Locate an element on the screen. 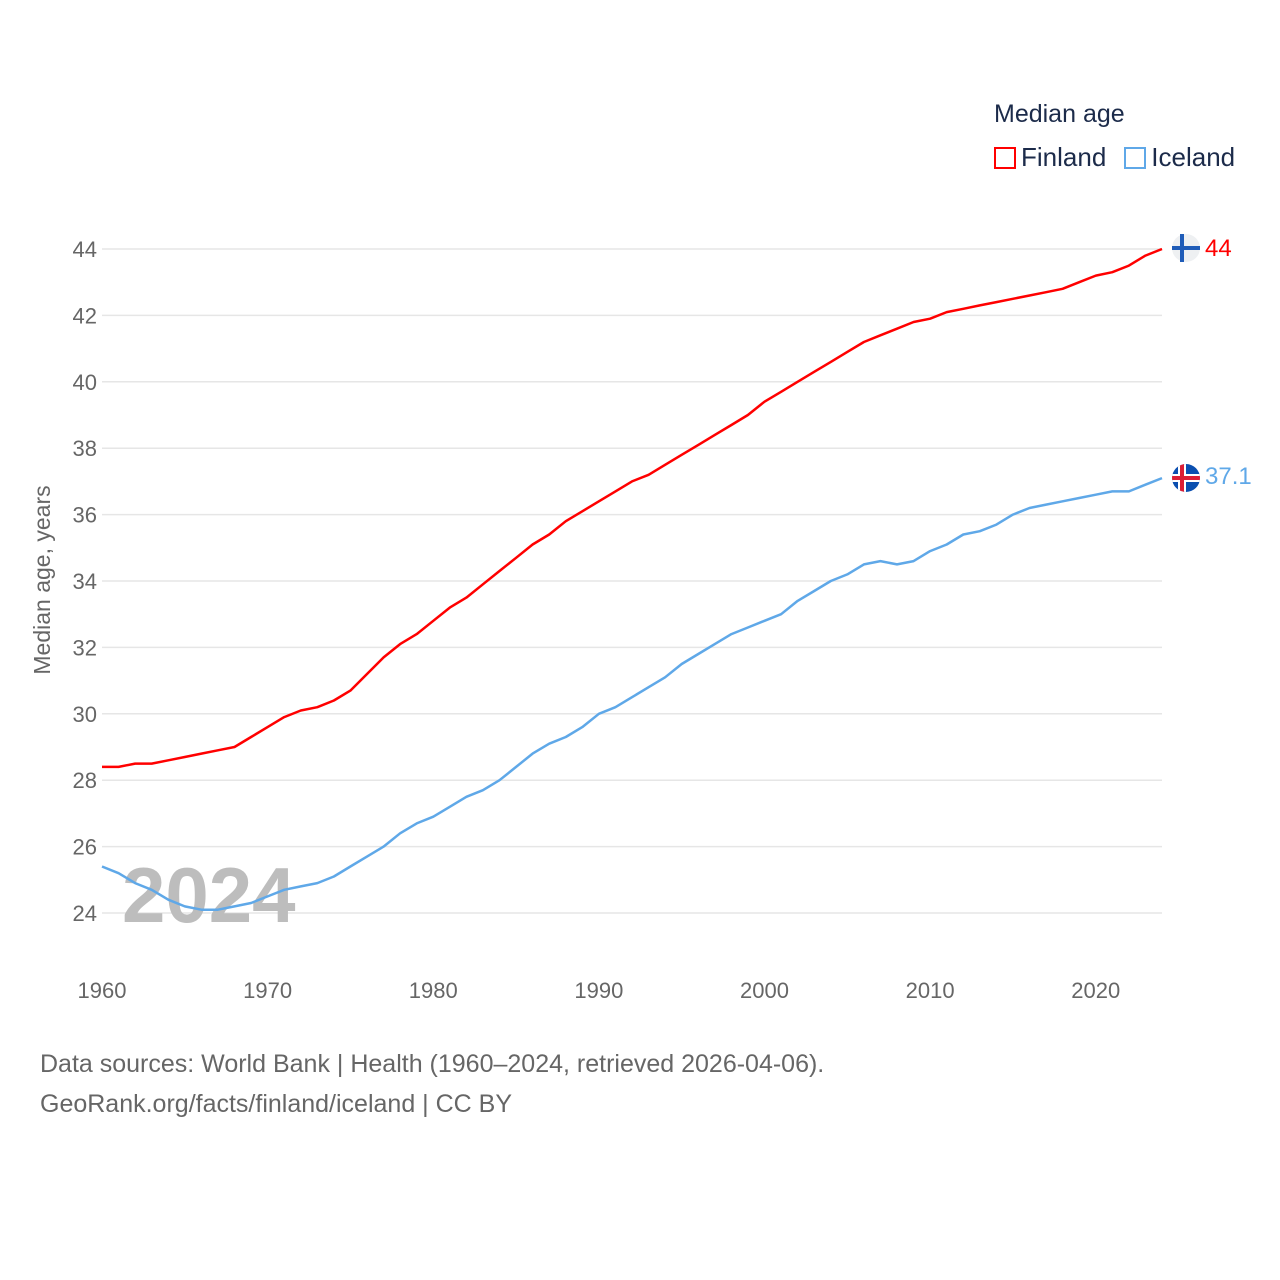 The width and height of the screenshot is (1280, 1280). y-tick-label: 24 is located at coordinates (85, 913).